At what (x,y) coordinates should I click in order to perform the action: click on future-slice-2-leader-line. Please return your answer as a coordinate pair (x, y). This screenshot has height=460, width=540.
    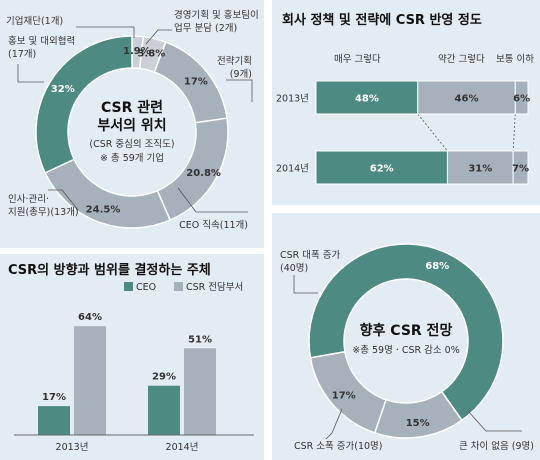
    Looking at the image, I should click on (334, 424).